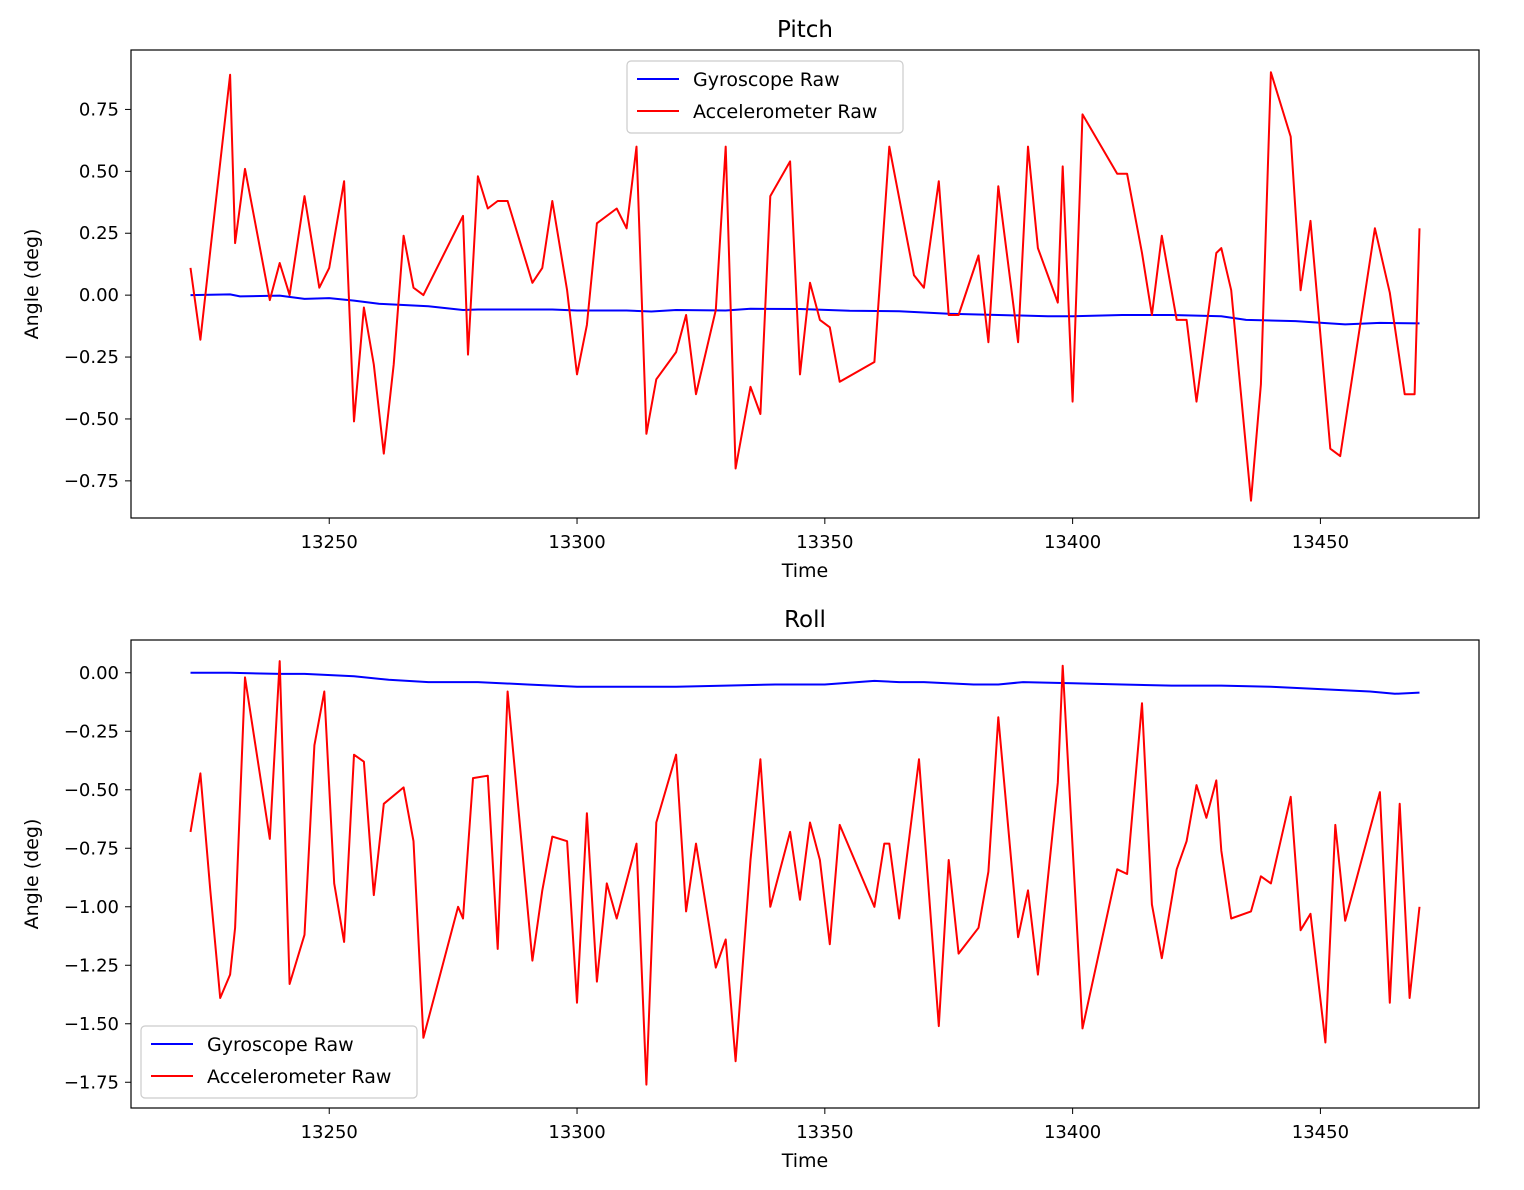 Image resolution: width=1524 pixels, height=1190 pixels. Describe the element at coordinates (91, 1082) in the screenshot. I see `y-tick-label: −1.75` at that location.